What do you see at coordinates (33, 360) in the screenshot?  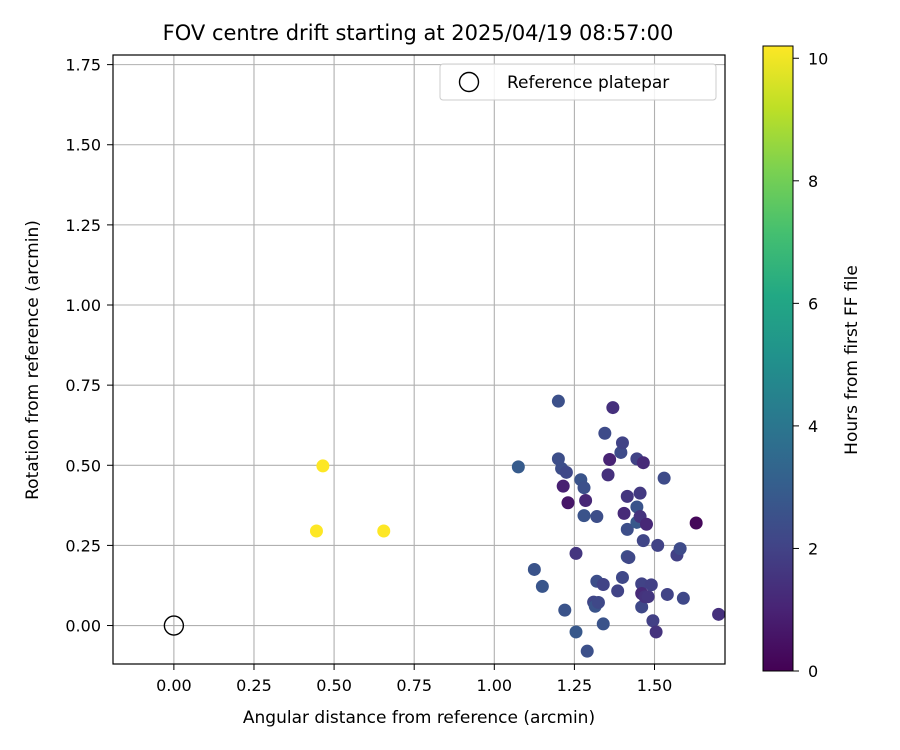 I see `y-axis-label: Rotation from reference (arcmin)` at bounding box center [33, 360].